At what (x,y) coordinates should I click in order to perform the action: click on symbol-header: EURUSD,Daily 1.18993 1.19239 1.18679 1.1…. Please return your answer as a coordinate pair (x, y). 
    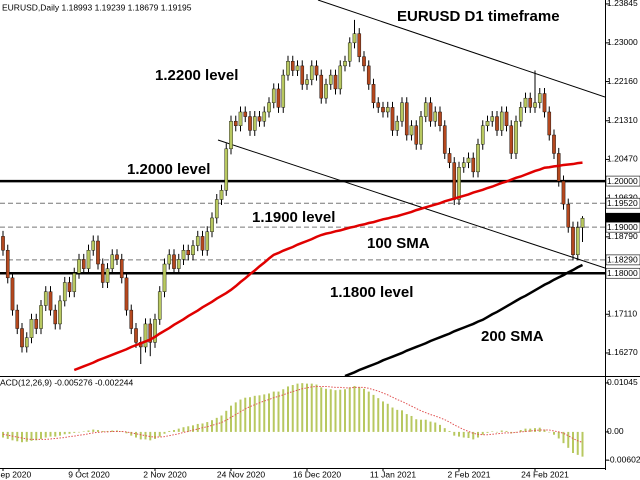
    Looking at the image, I should click on (97, 7).